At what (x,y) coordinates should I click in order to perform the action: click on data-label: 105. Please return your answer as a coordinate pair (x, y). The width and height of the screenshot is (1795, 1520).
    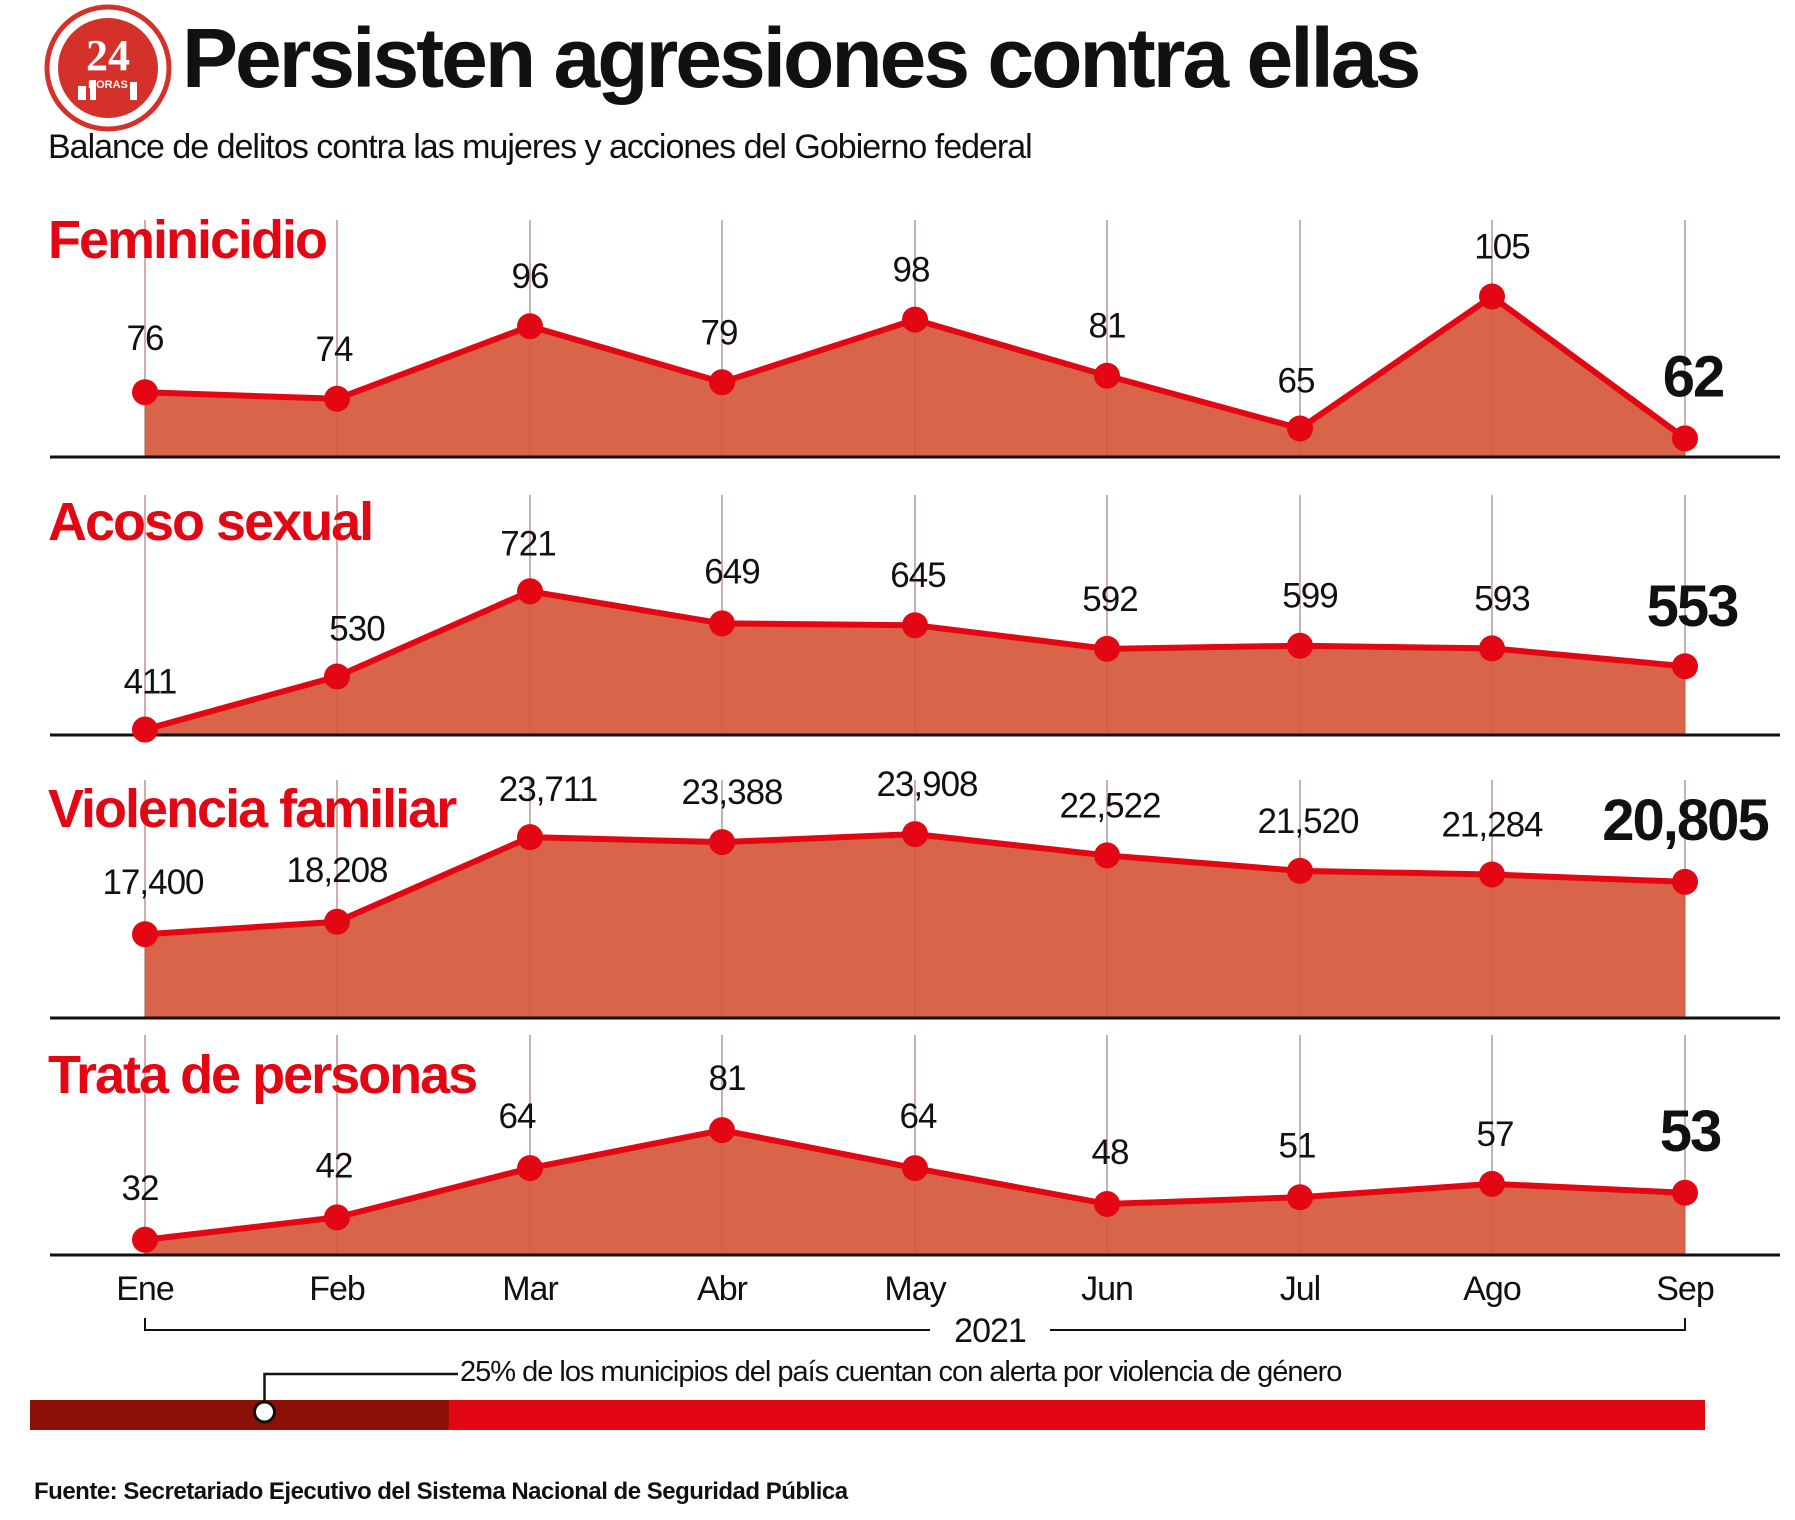
    Looking at the image, I should click on (1501, 247).